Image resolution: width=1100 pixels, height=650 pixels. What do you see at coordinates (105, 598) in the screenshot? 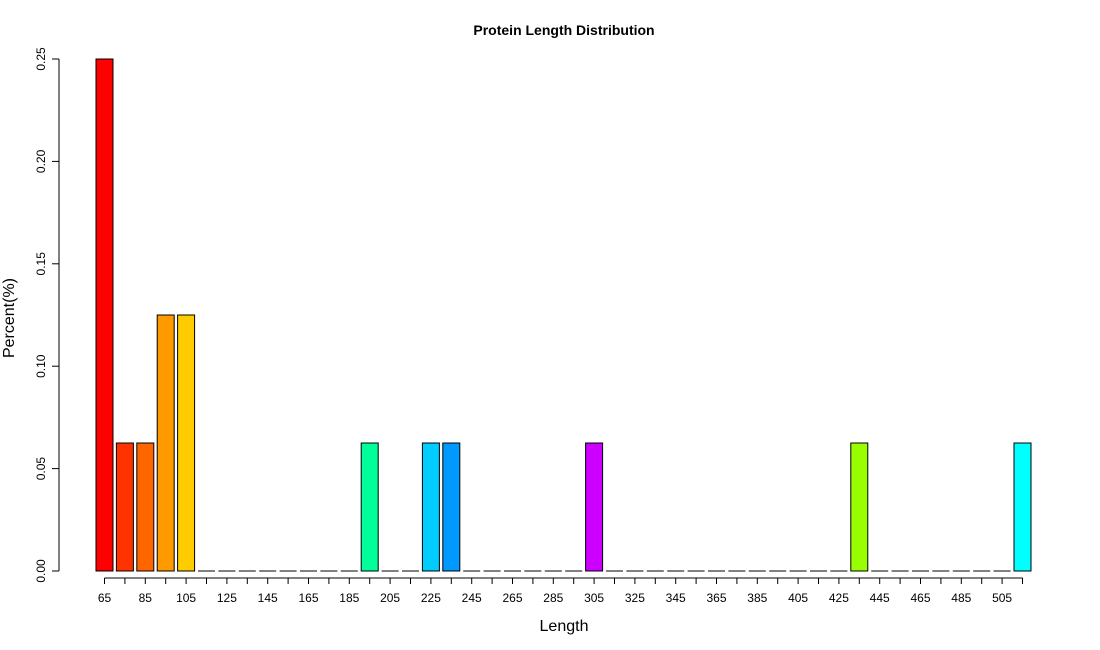
I see `x-tick-label: 65` at bounding box center [105, 598].